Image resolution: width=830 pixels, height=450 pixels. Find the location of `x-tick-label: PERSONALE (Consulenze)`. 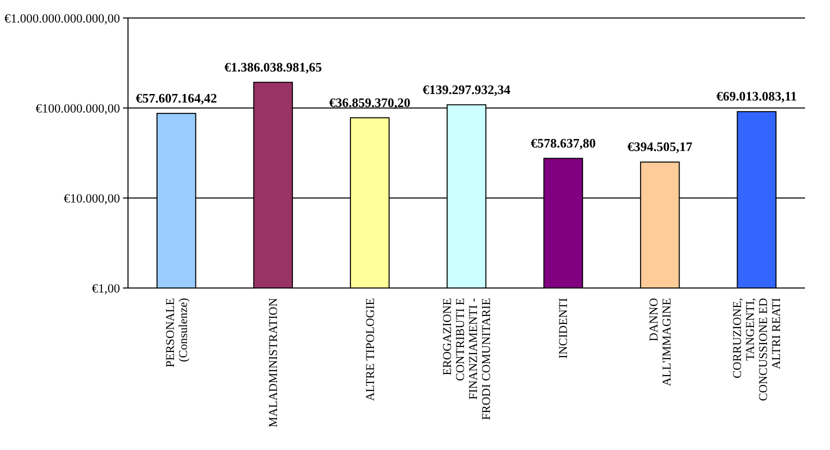

x-tick-label: PERSONALE (Consulenze) is located at coordinates (176, 333).